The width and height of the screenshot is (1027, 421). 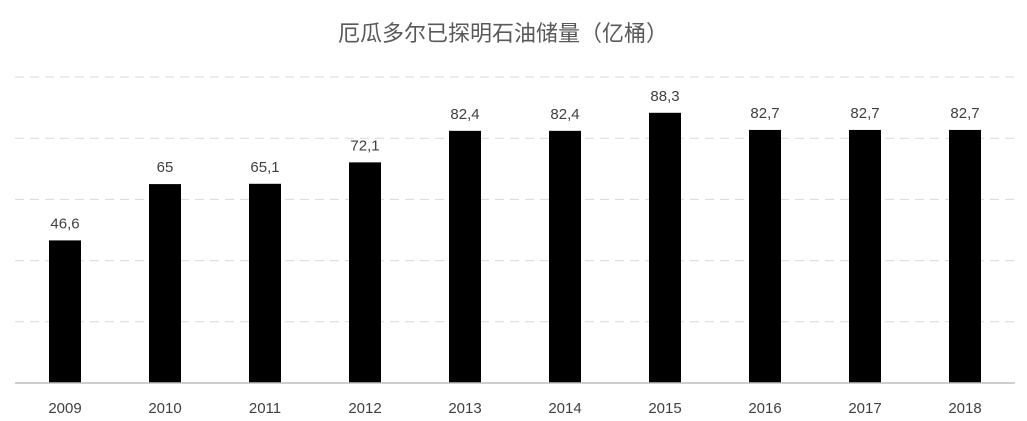 What do you see at coordinates (764, 113) in the screenshot?
I see `data-label-2016: 82,7` at bounding box center [764, 113].